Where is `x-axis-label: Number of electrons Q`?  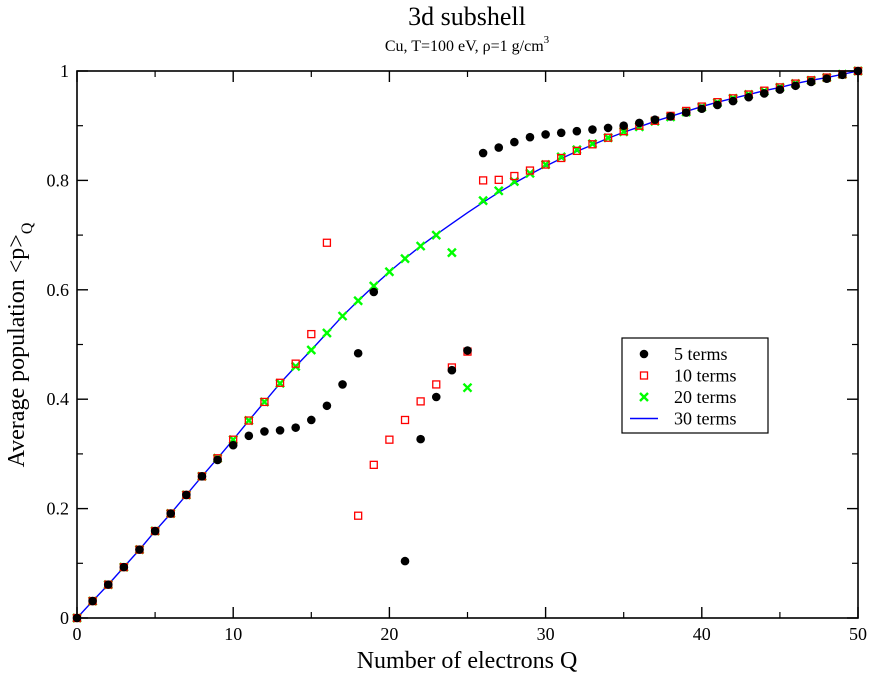 x-axis-label: Number of electrons Q is located at coordinates (467, 661).